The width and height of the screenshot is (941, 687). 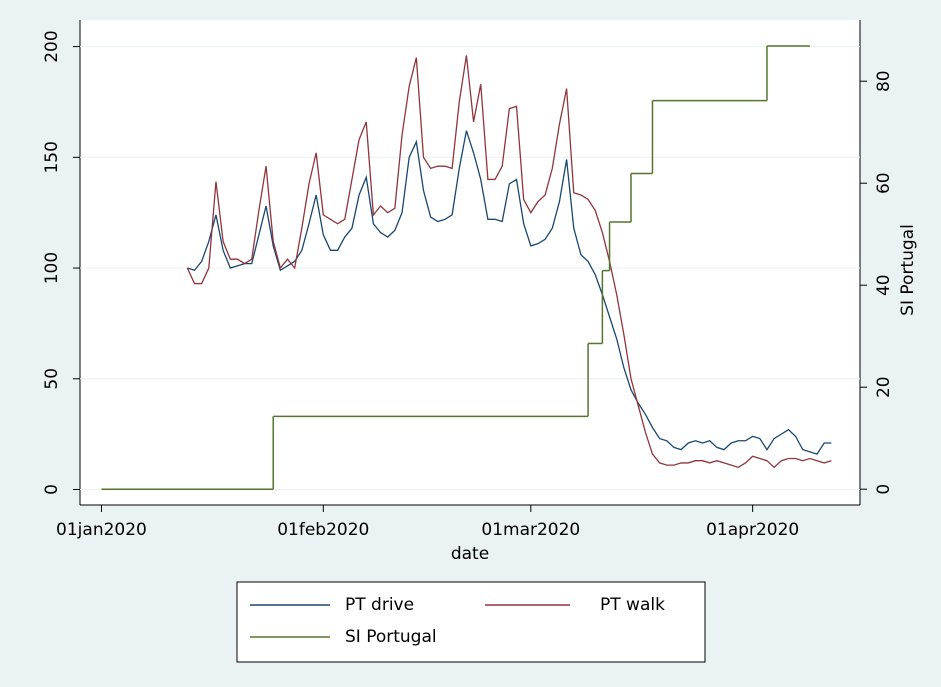 What do you see at coordinates (632, 605) in the screenshot?
I see `legend-label: PT walk` at bounding box center [632, 605].